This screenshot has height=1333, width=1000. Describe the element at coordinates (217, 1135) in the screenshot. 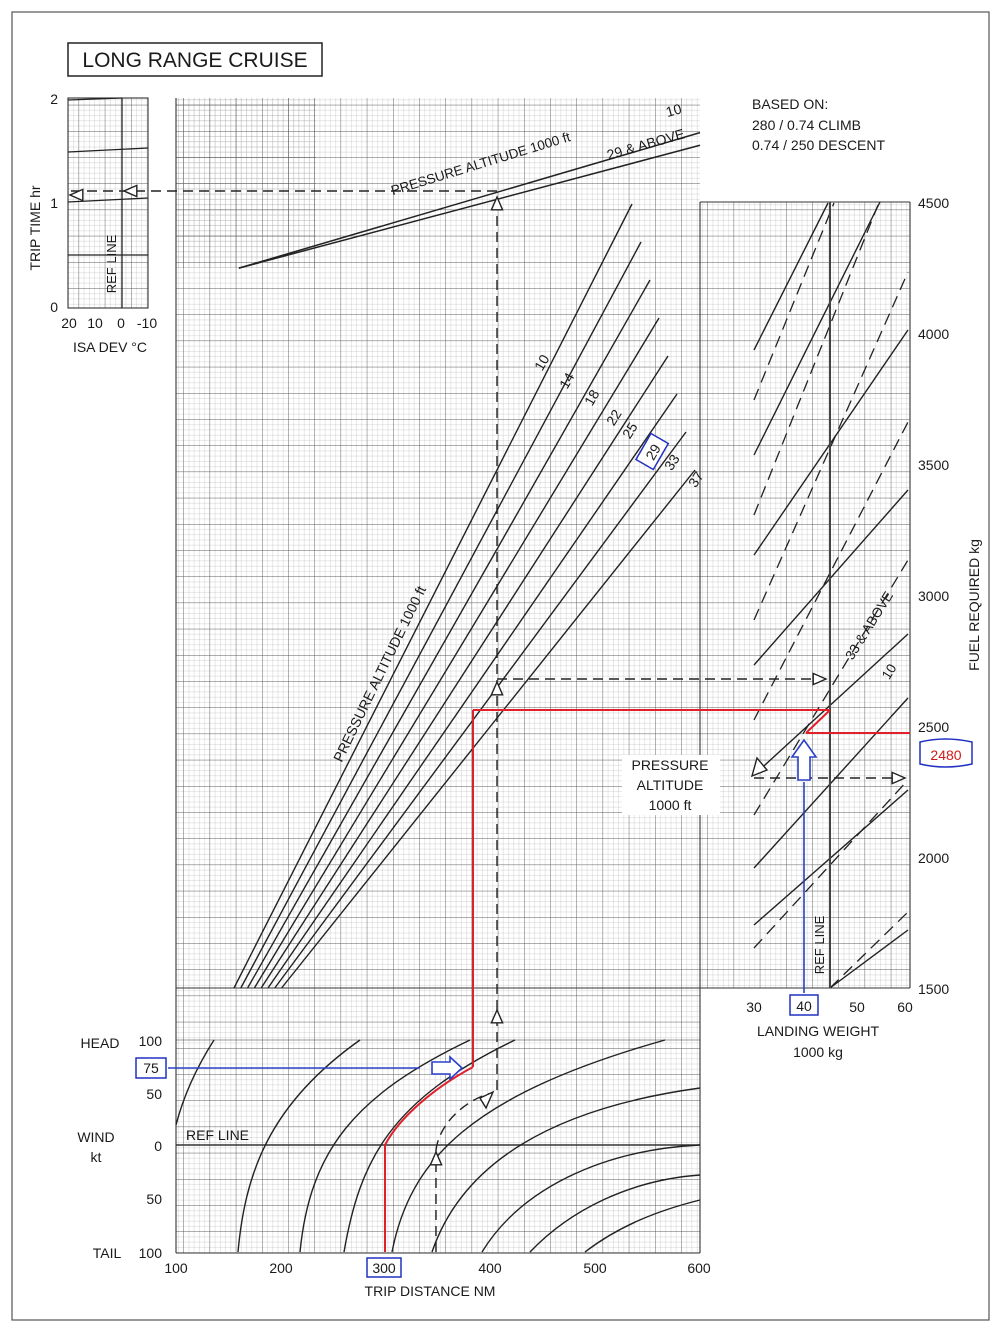

I see `wind-ref-line-label: REF LINE` at that location.